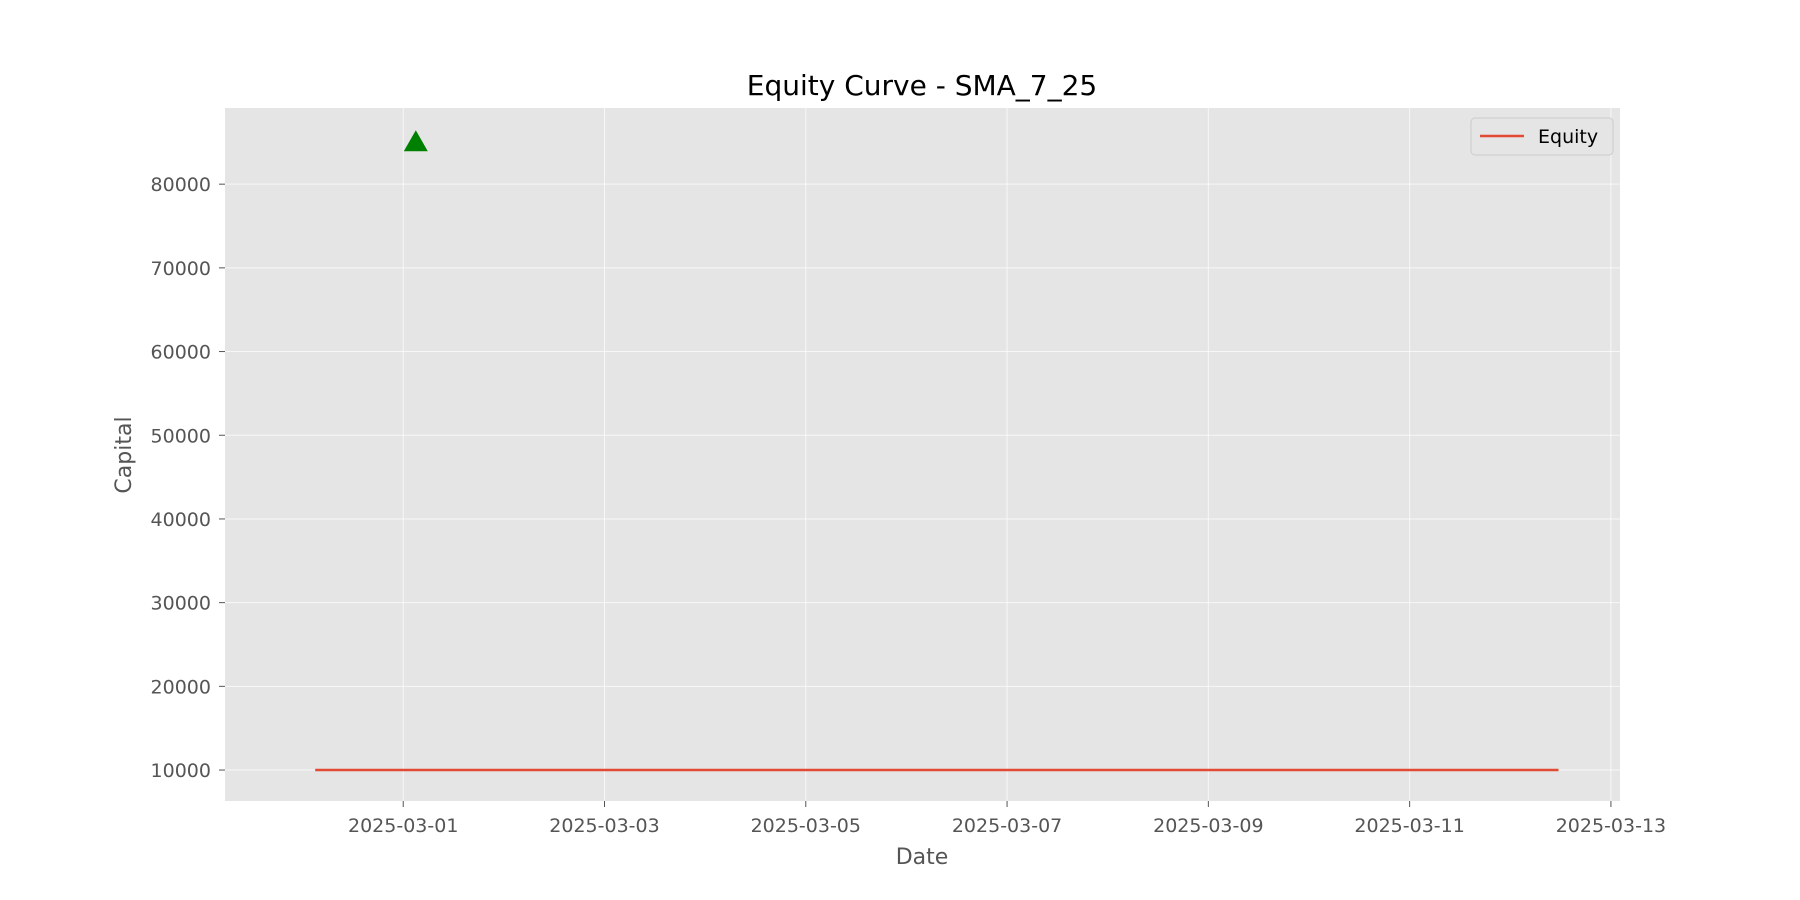 The width and height of the screenshot is (1800, 900). I want to click on x-tick-label: 2025-03-03, so click(604, 826).